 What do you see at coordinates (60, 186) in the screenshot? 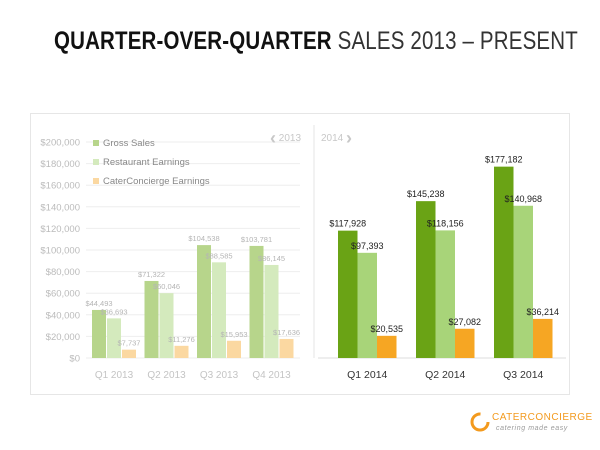
I see `y-tick-label: $160,000` at bounding box center [60, 186].